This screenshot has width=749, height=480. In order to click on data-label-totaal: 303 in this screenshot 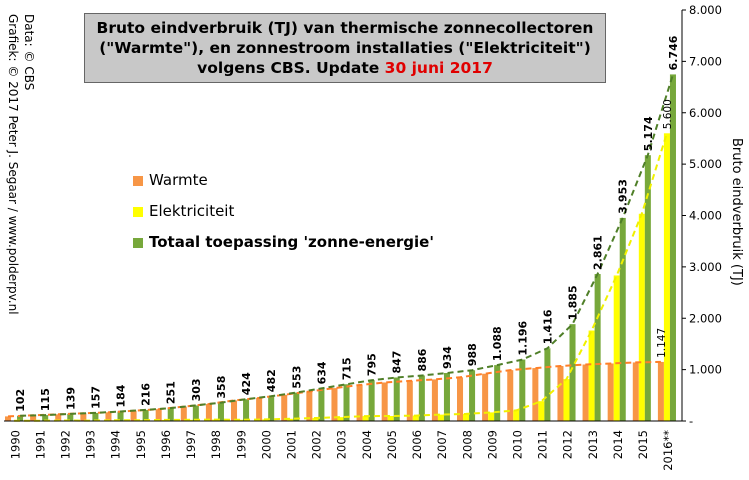, I will do `click(196, 389)`.